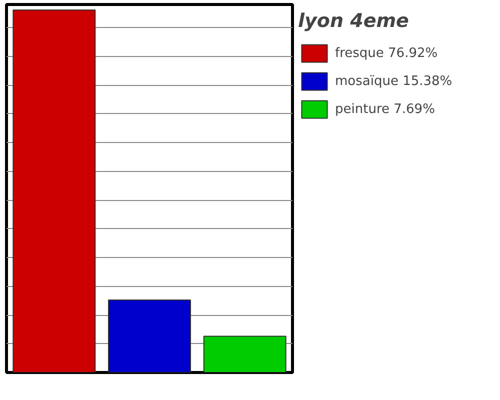 The height and width of the screenshot is (400, 500). I want to click on legend-label: mosaïque 15.38%, so click(393, 81).